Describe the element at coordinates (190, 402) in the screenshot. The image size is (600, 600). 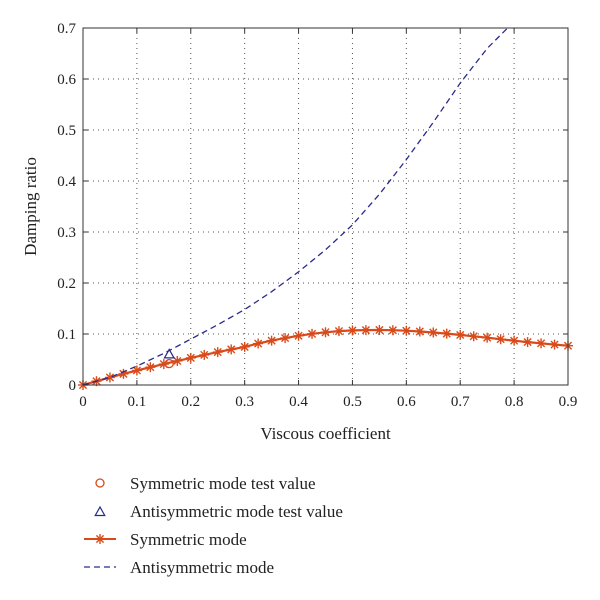
I see `x-tick-label: 0.2` at that location.